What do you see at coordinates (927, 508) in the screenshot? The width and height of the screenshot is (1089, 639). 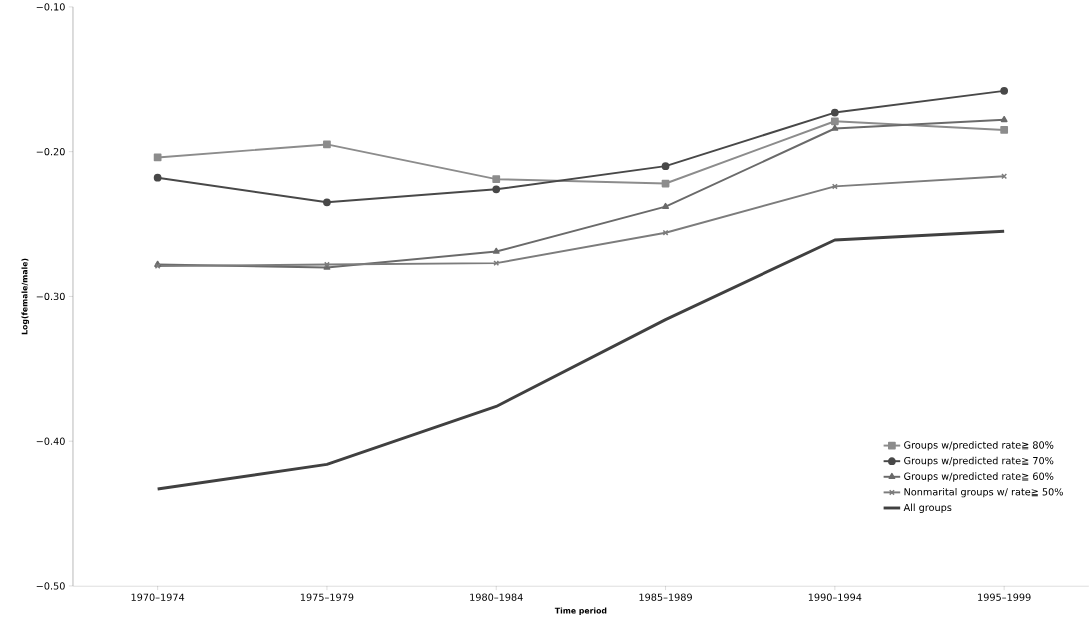 I see `legend-label: All groups` at bounding box center [927, 508].